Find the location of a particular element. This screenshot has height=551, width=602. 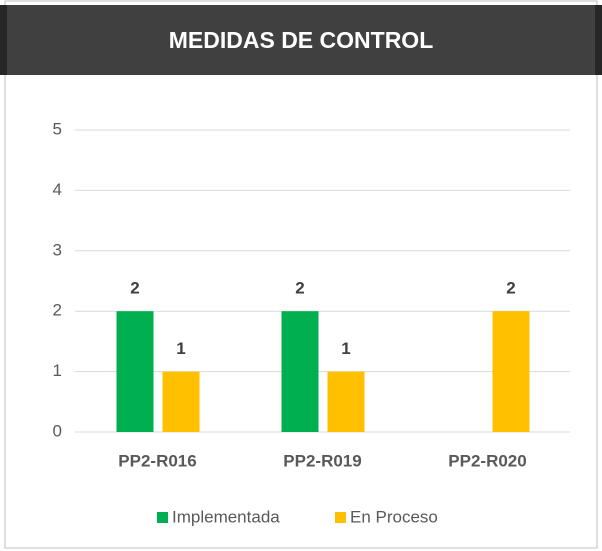

header is located at coordinates (301, 40).